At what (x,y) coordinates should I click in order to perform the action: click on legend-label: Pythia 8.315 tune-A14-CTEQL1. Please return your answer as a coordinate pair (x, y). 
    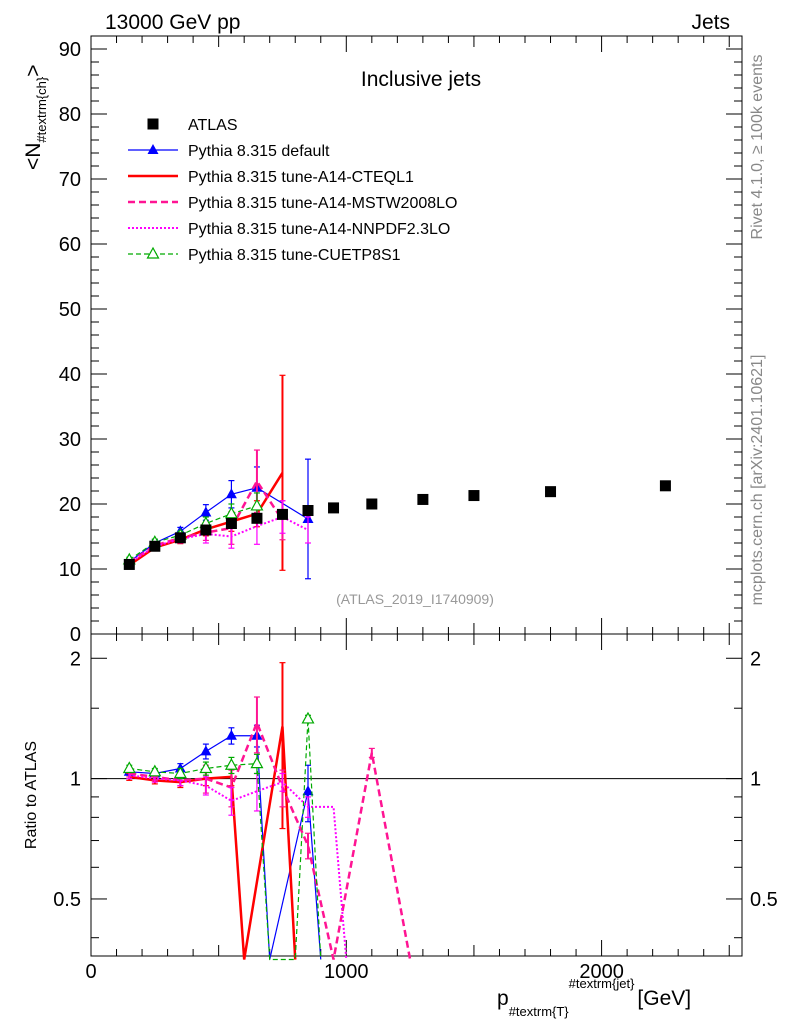
    Looking at the image, I should click on (301, 177).